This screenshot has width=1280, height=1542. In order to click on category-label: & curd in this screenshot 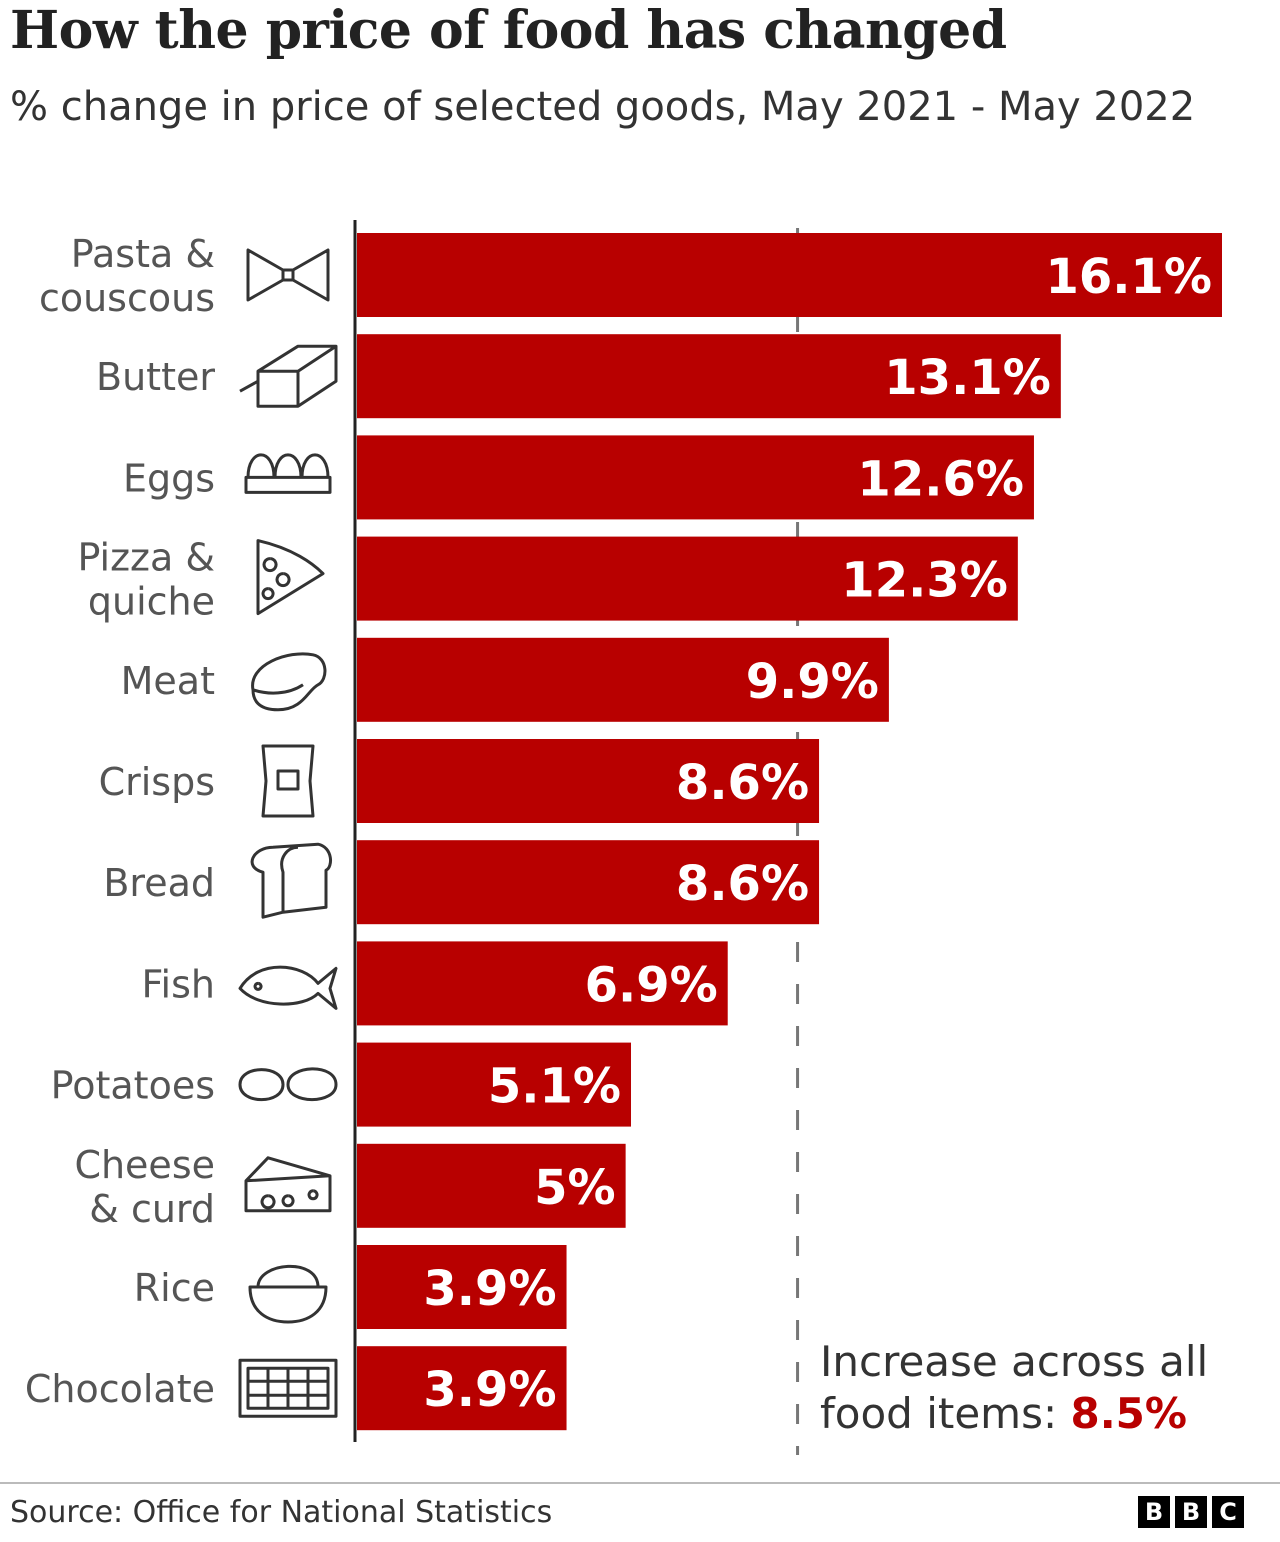, I will do `click(152, 1209)`.